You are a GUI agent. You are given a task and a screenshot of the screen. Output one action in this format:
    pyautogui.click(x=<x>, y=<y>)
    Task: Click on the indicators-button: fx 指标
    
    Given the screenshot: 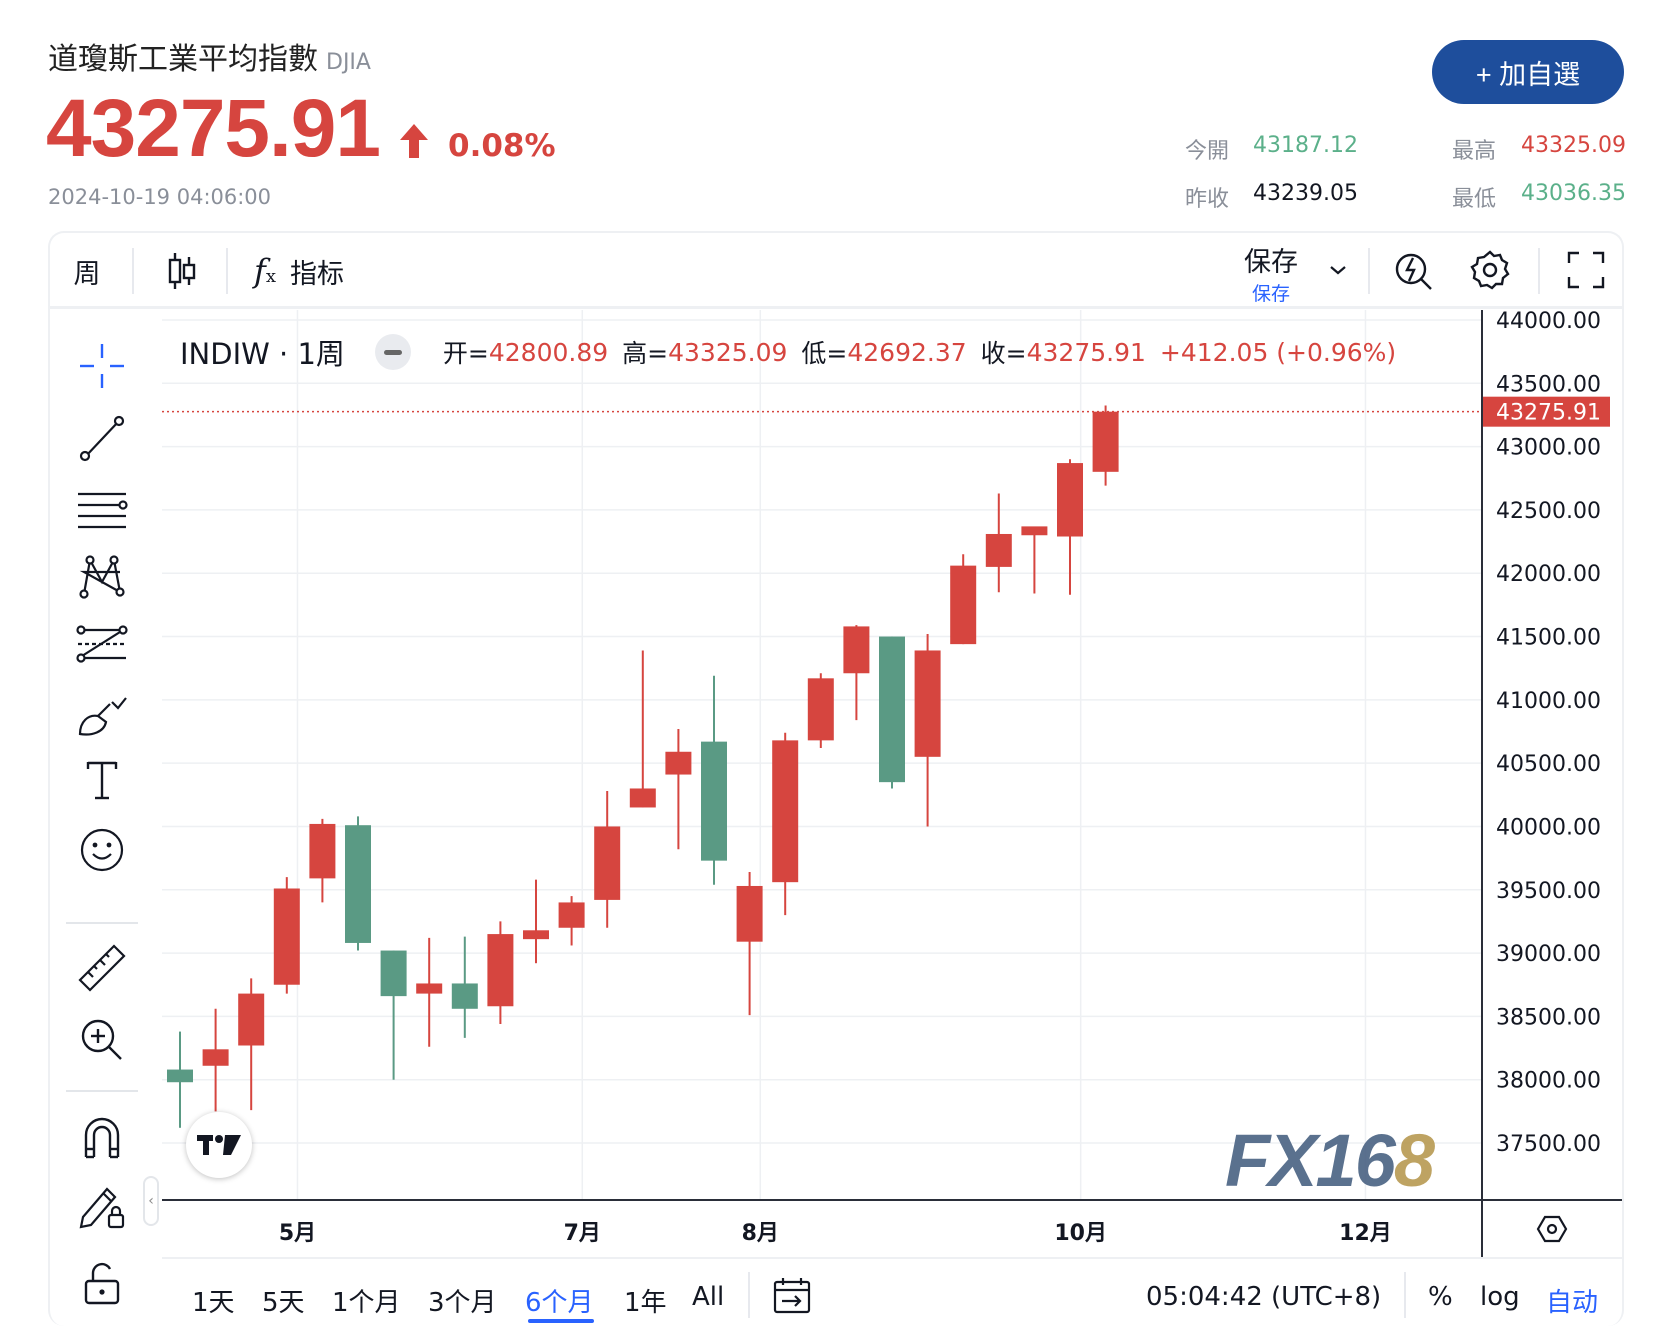 What is the action you would take?
    pyautogui.click(x=319, y=271)
    